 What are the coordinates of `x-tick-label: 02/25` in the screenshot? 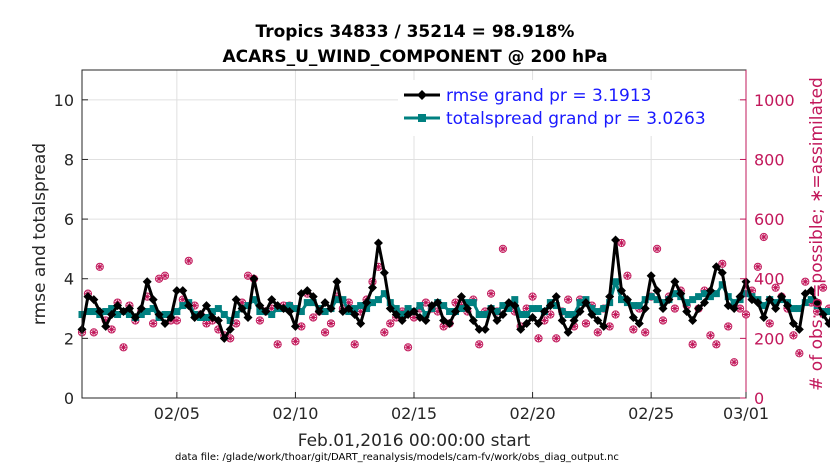 It's located at (651, 413).